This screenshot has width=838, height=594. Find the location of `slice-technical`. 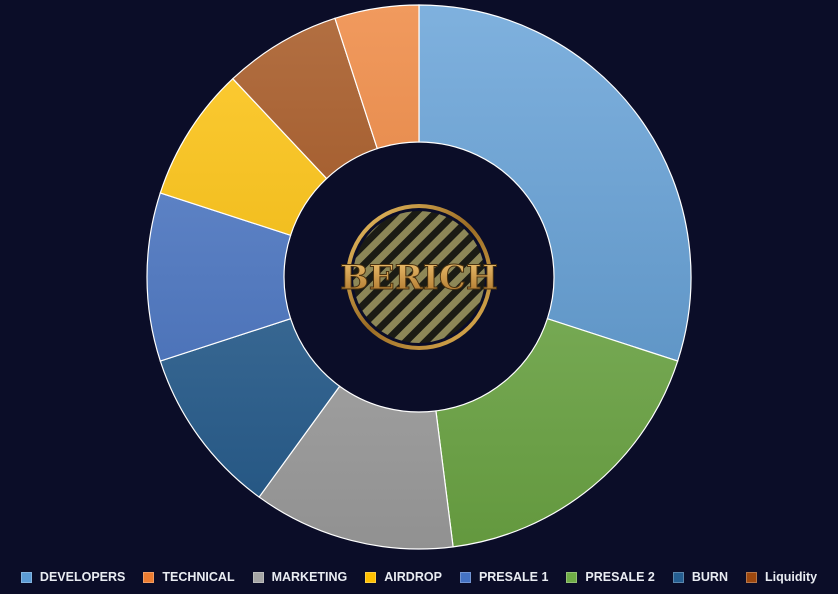

slice-technical is located at coordinates (377, 77).